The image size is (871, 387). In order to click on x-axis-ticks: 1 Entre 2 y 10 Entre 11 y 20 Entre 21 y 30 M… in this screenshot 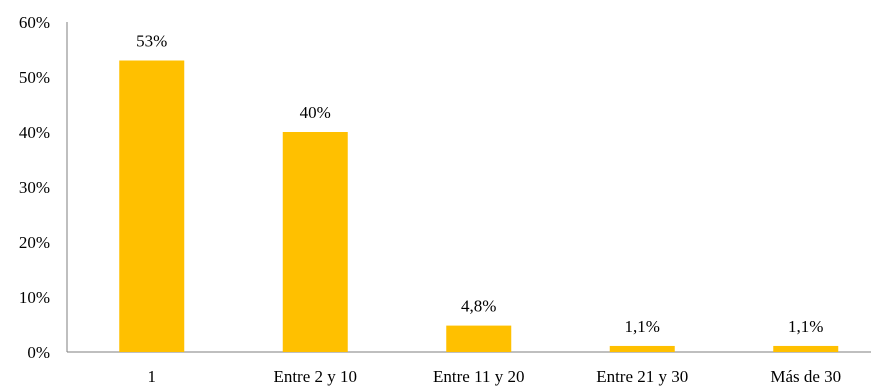, I will do `click(495, 376)`.